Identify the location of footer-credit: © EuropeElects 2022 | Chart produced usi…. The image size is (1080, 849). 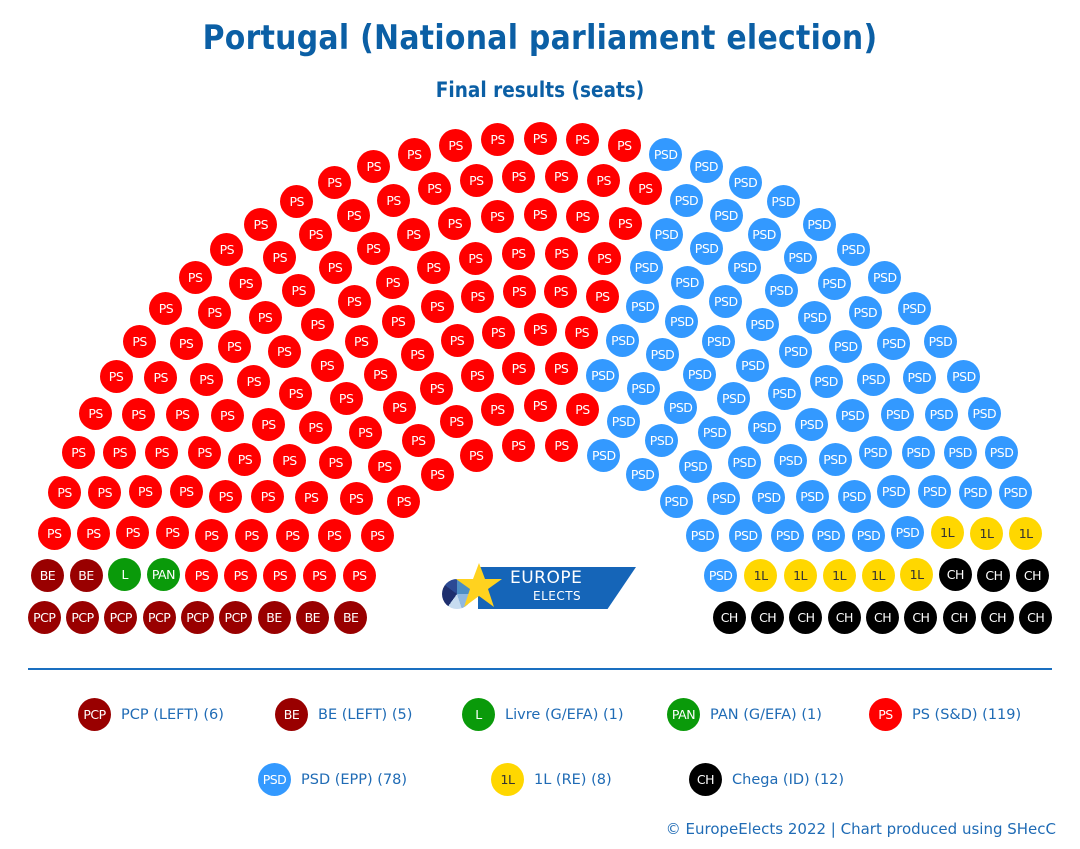
(860, 829).